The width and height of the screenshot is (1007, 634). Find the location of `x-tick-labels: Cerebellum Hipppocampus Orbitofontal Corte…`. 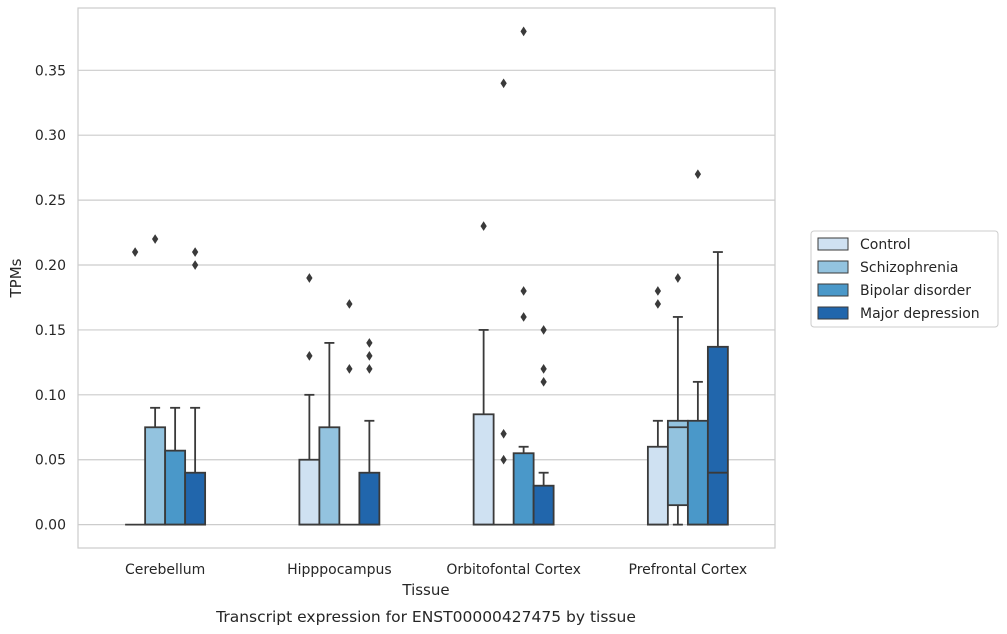

x-tick-labels: Cerebellum Hipppocampus Orbitofontal Corte… is located at coordinates (436, 570).